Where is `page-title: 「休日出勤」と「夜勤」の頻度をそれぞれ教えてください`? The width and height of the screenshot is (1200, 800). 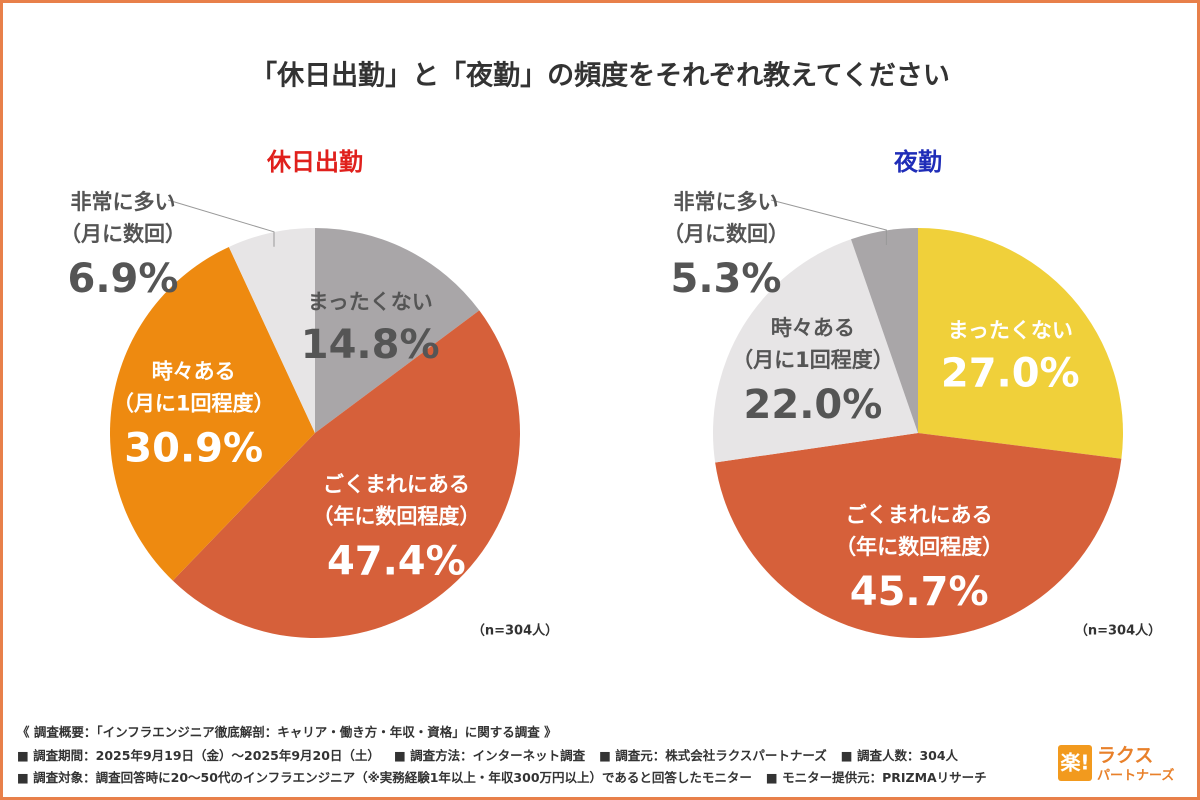 page-title: 「休日出勤」と「夜勤」の頻度をそれぞれ教えてください is located at coordinates (600, 76).